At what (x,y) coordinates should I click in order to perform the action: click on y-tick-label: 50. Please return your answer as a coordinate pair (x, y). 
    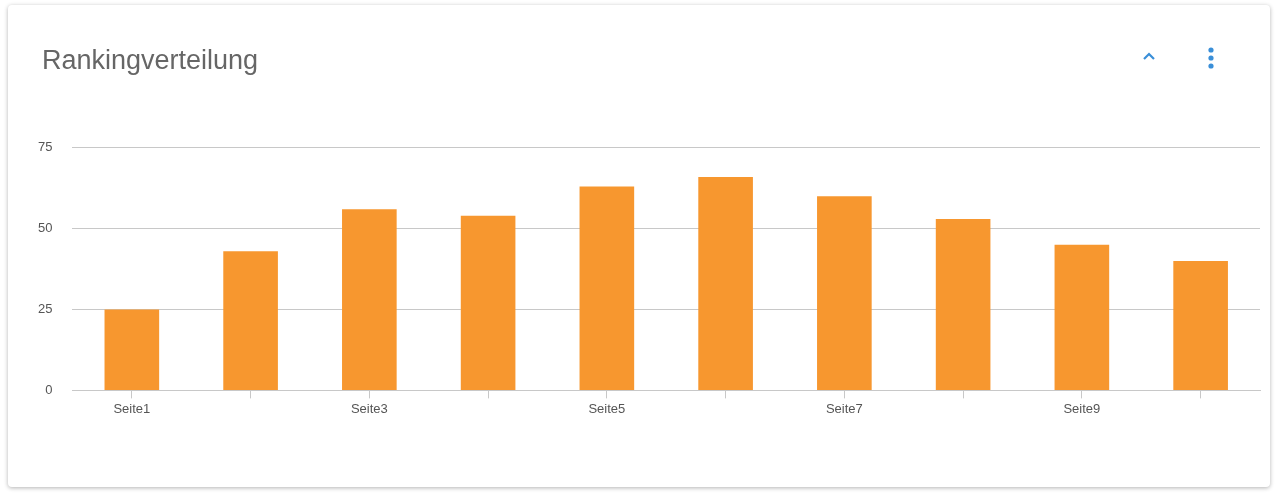
    Looking at the image, I should click on (45, 228).